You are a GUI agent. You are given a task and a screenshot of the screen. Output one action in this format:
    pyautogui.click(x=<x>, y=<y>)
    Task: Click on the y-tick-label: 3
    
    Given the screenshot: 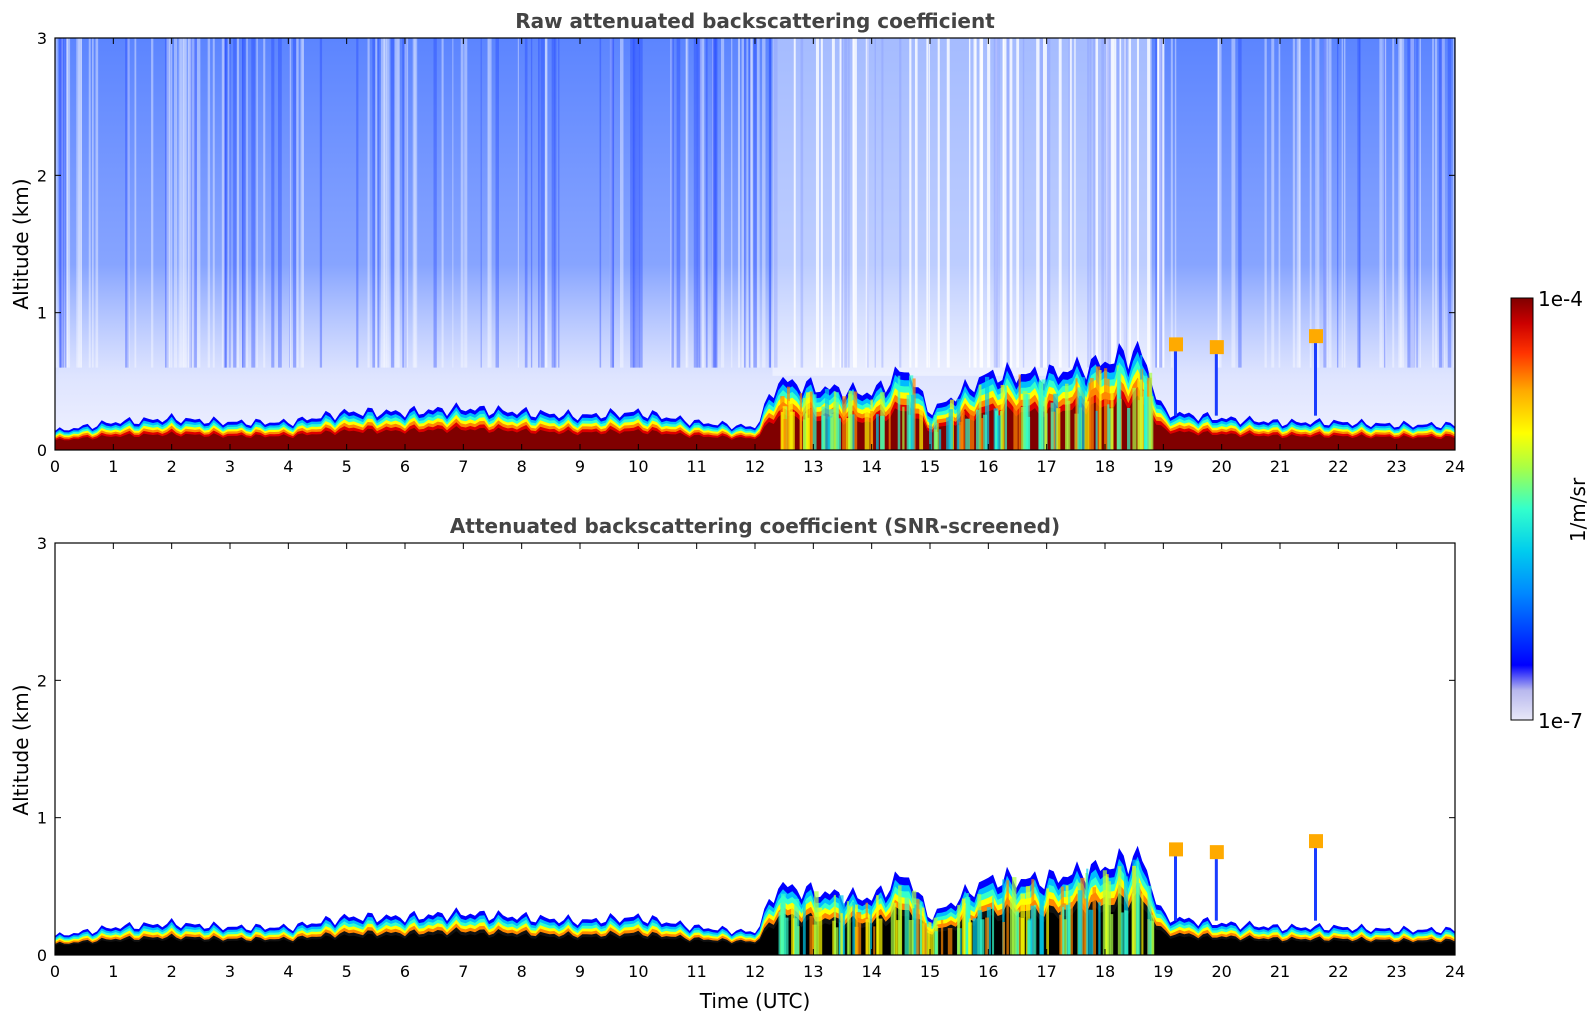 What is the action you would take?
    pyautogui.click(x=42, y=38)
    